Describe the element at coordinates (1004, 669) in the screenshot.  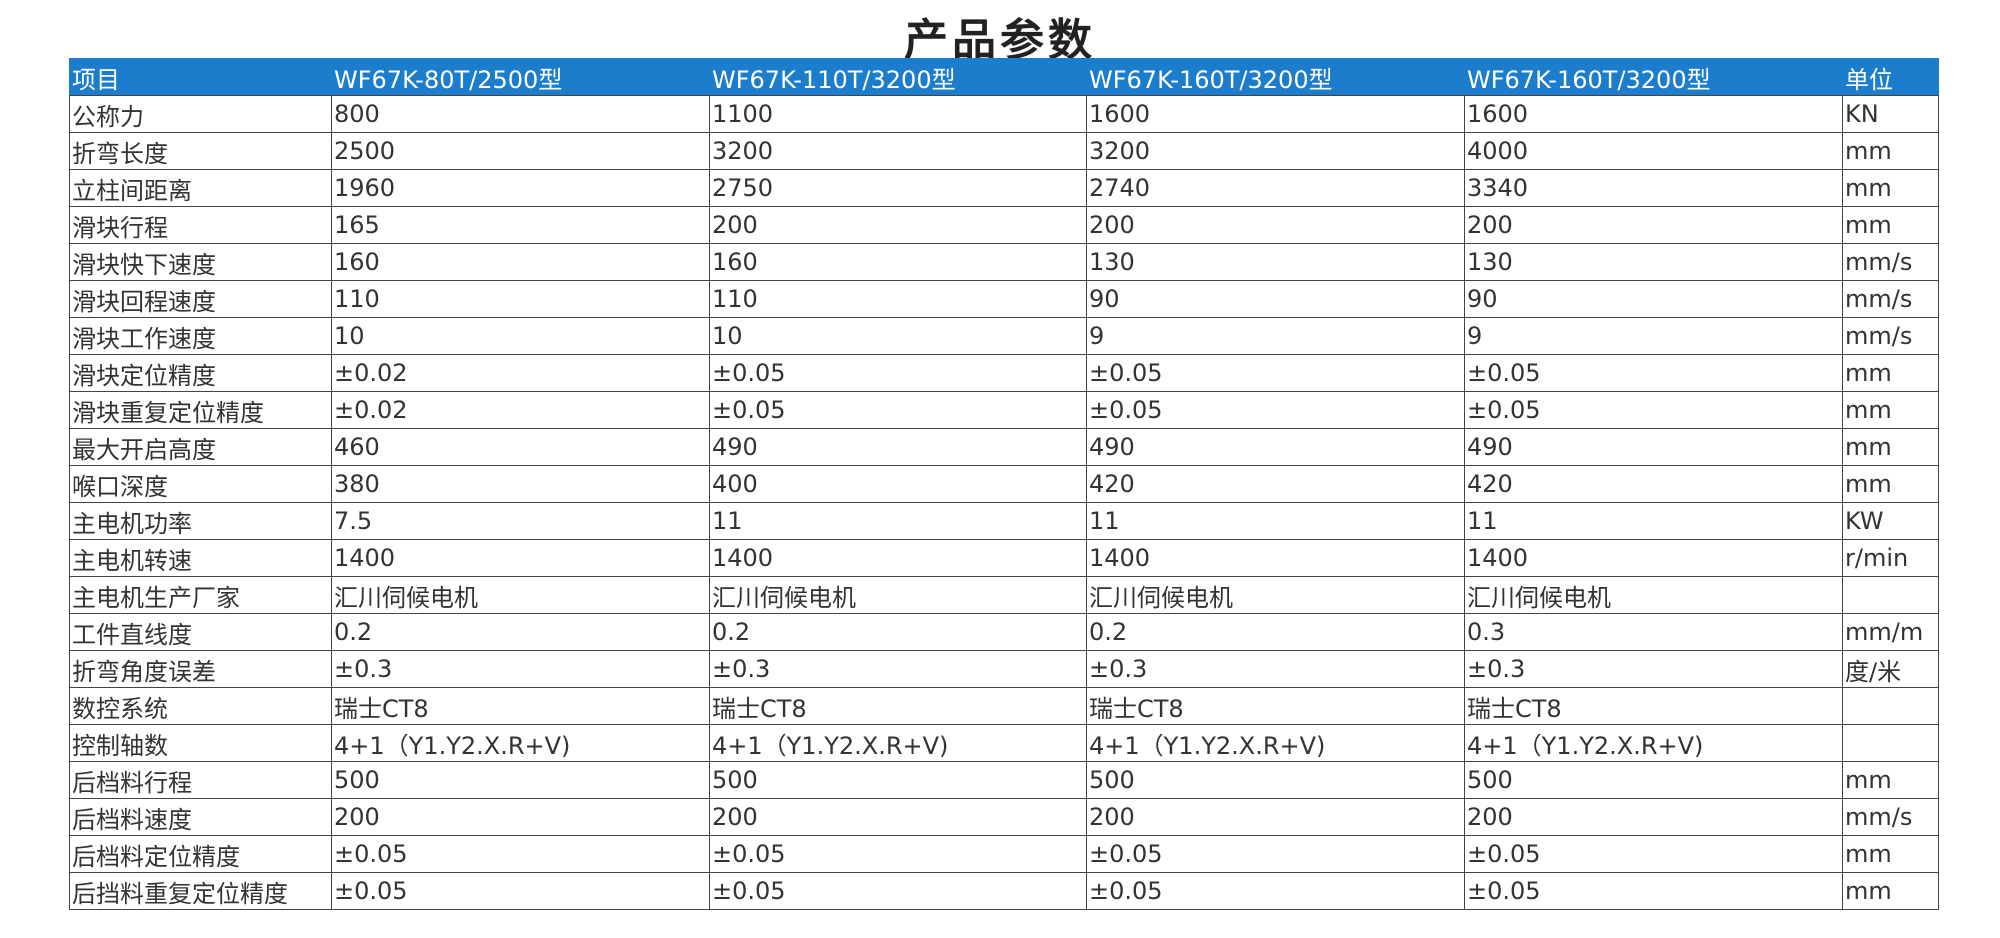
I see `table-row: 折弯角度误差 ±0.3 ±0.3 ±0.3 ±0.3 度/米` at that location.